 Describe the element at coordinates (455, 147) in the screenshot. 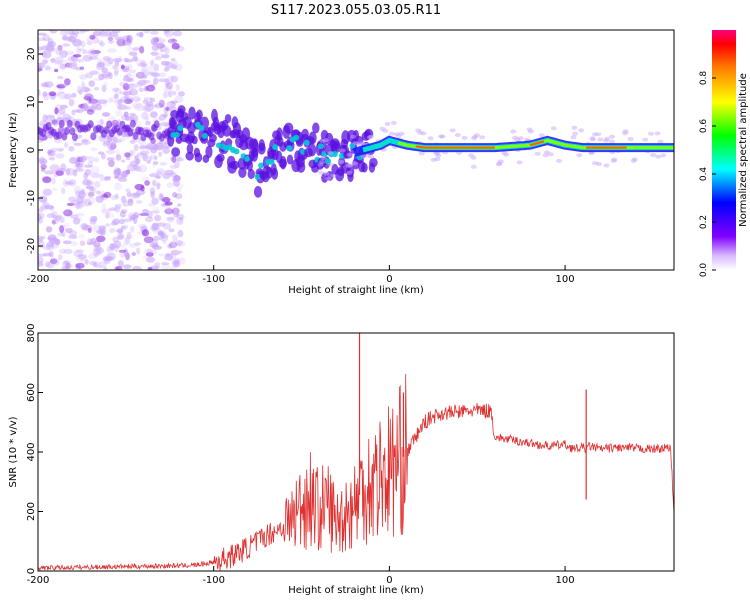

I see `carrier-band-peak` at that location.